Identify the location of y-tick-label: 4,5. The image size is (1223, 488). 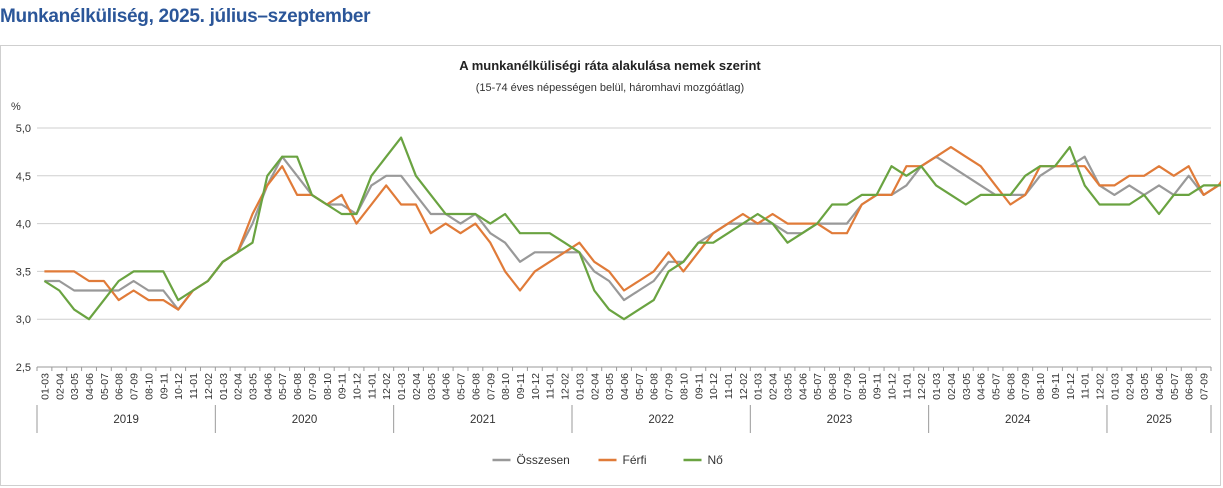
(23, 177).